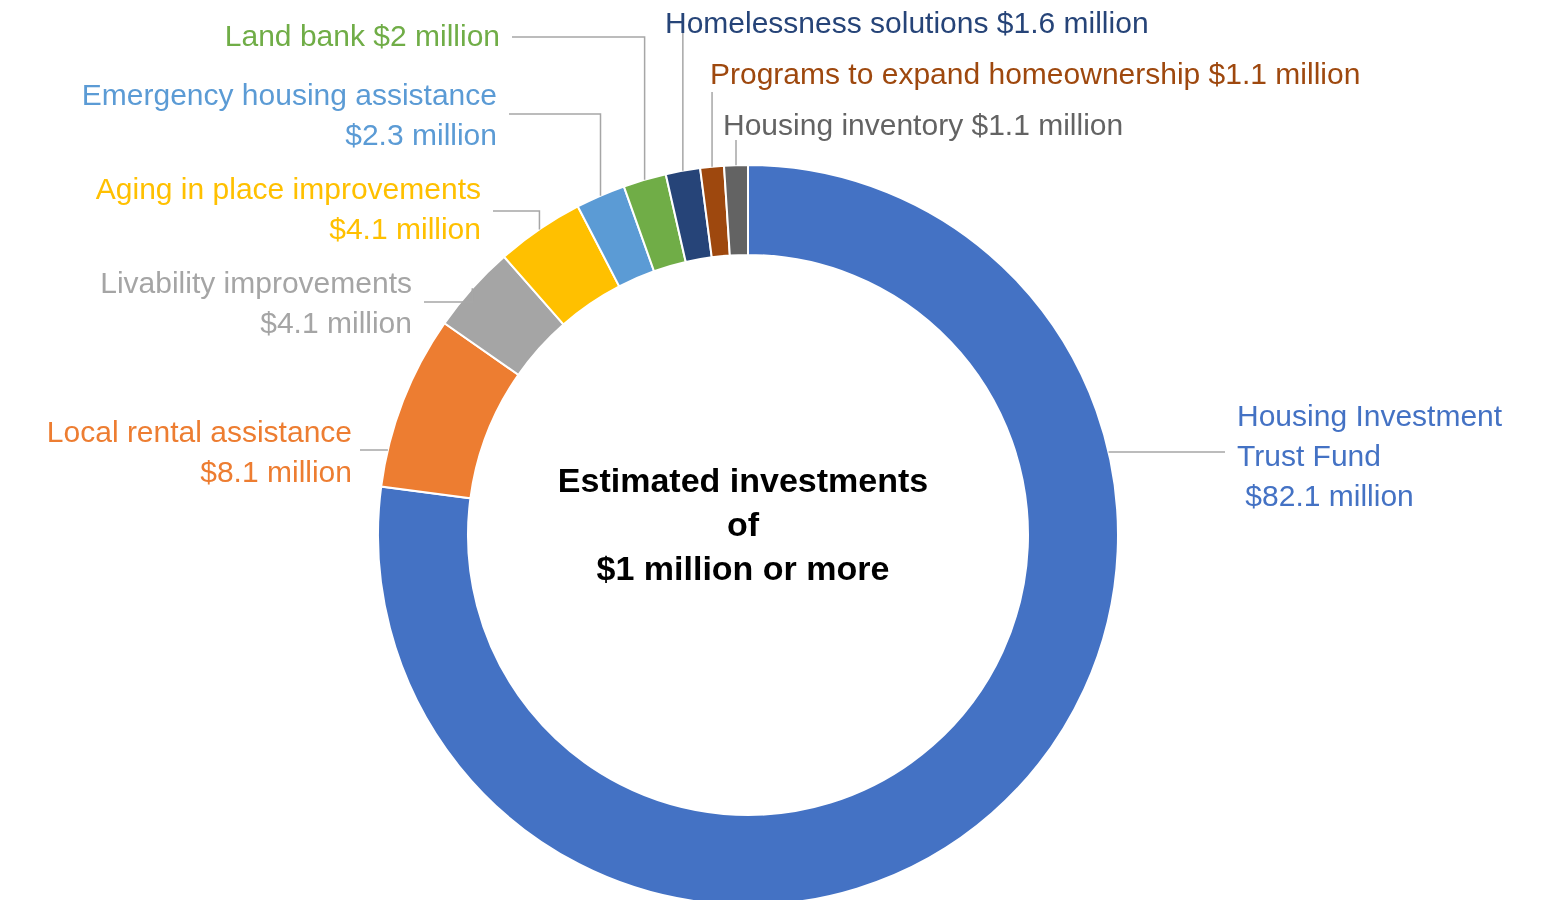  What do you see at coordinates (907, 22) in the screenshot?
I see `slice-label: Homelessness solutions $1.6 million` at bounding box center [907, 22].